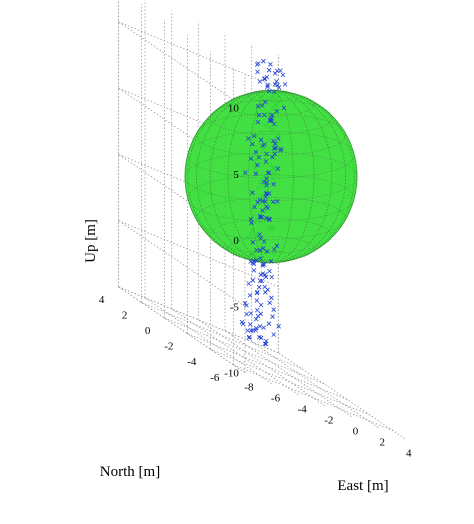 Image resolution: width=474 pixels, height=524 pixels. Describe the element at coordinates (276, 399) in the screenshot. I see `x-tick-label: -6` at that location.